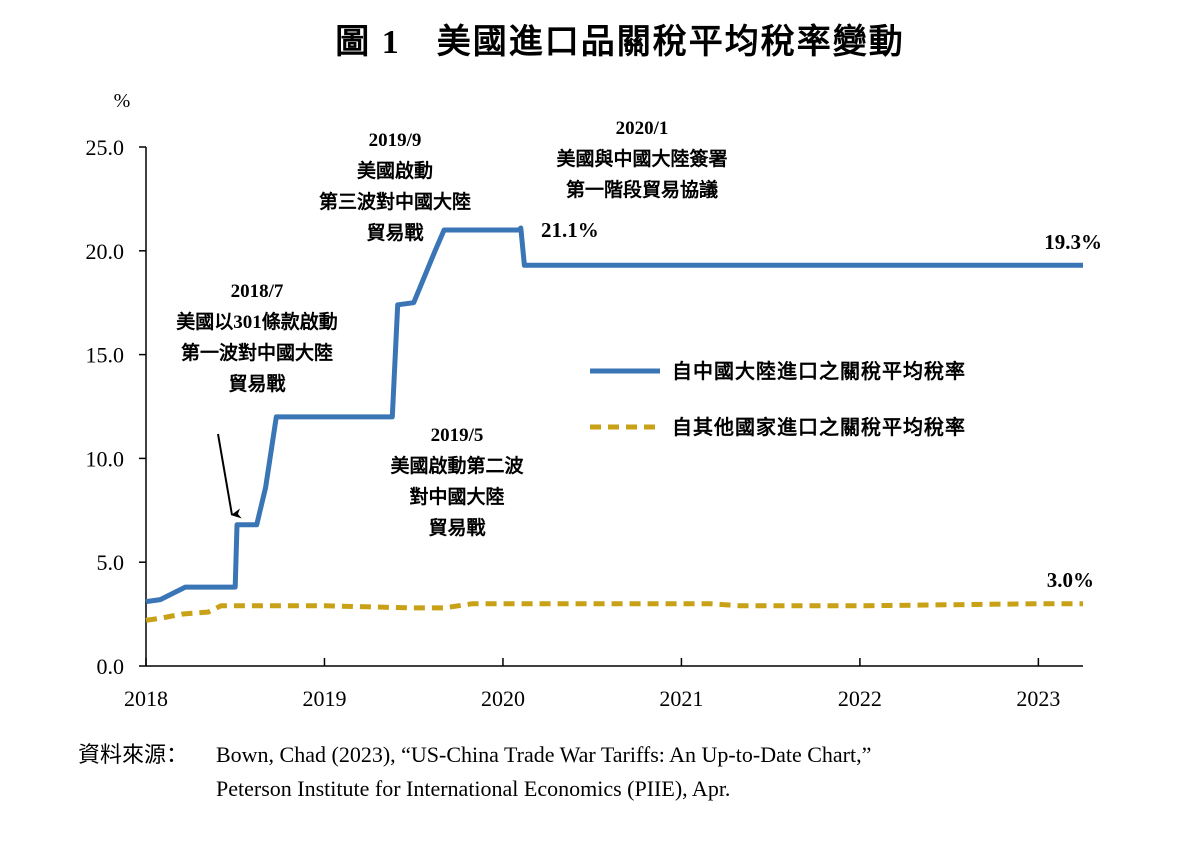  Describe the element at coordinates (257, 352) in the screenshot. I see `annotation-line: 第一波對中國大陸` at that location.